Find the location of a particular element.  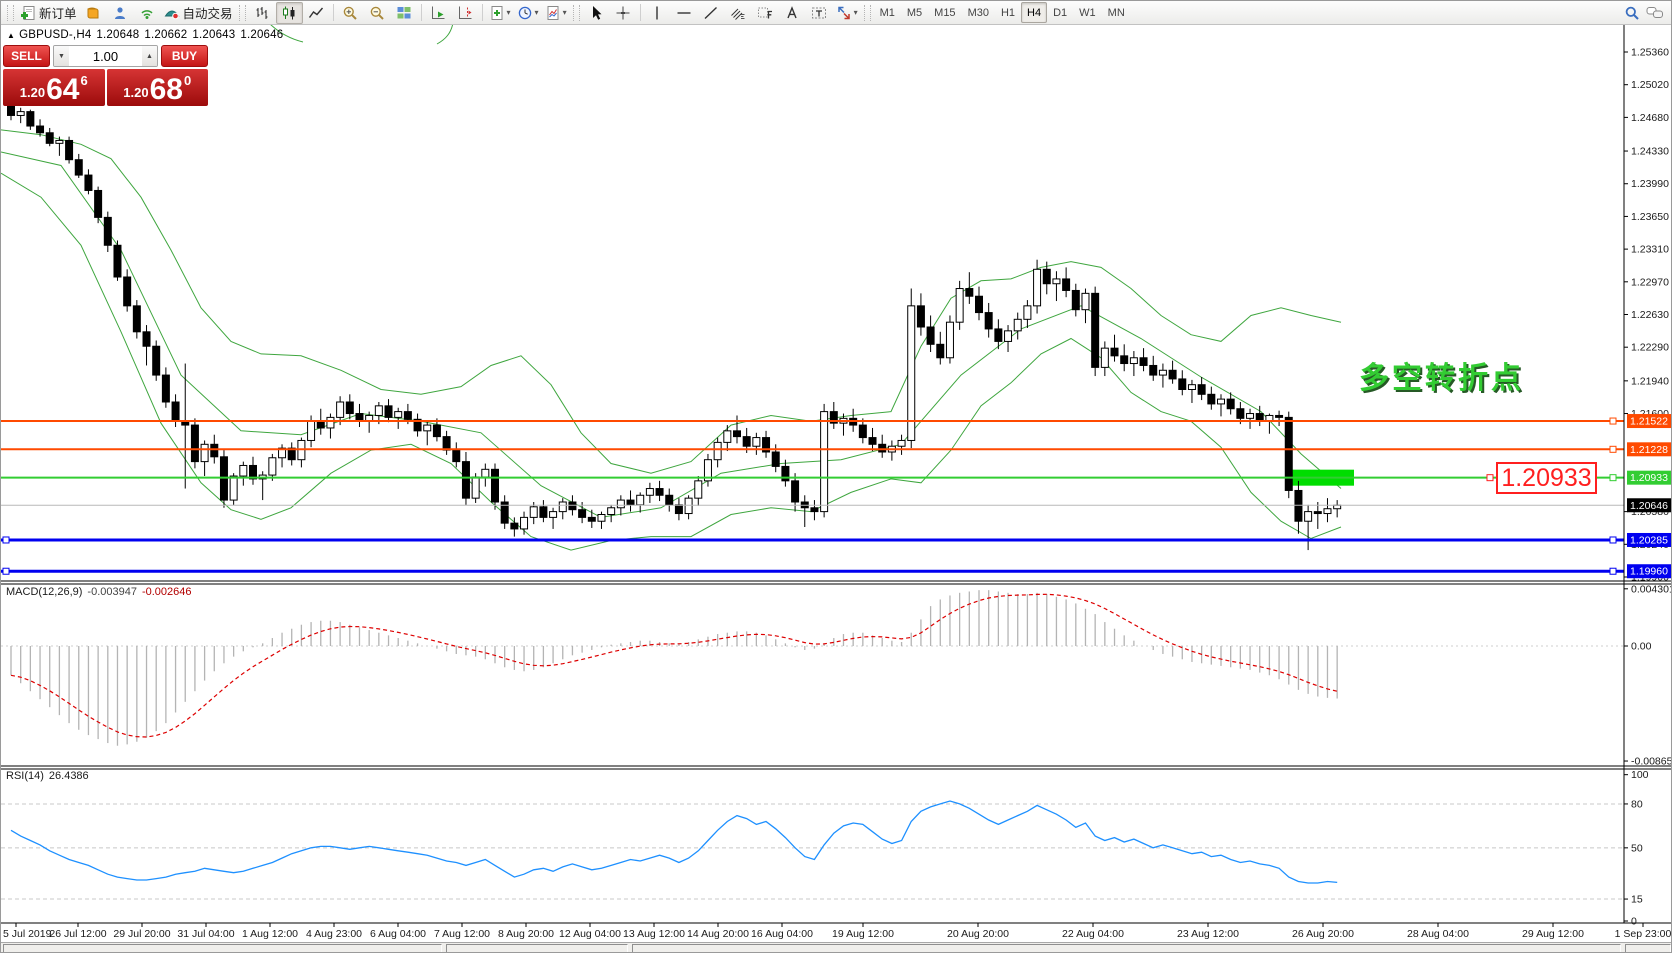

svg-text: 26 Aug 20:00 is located at coordinates (1323, 934).